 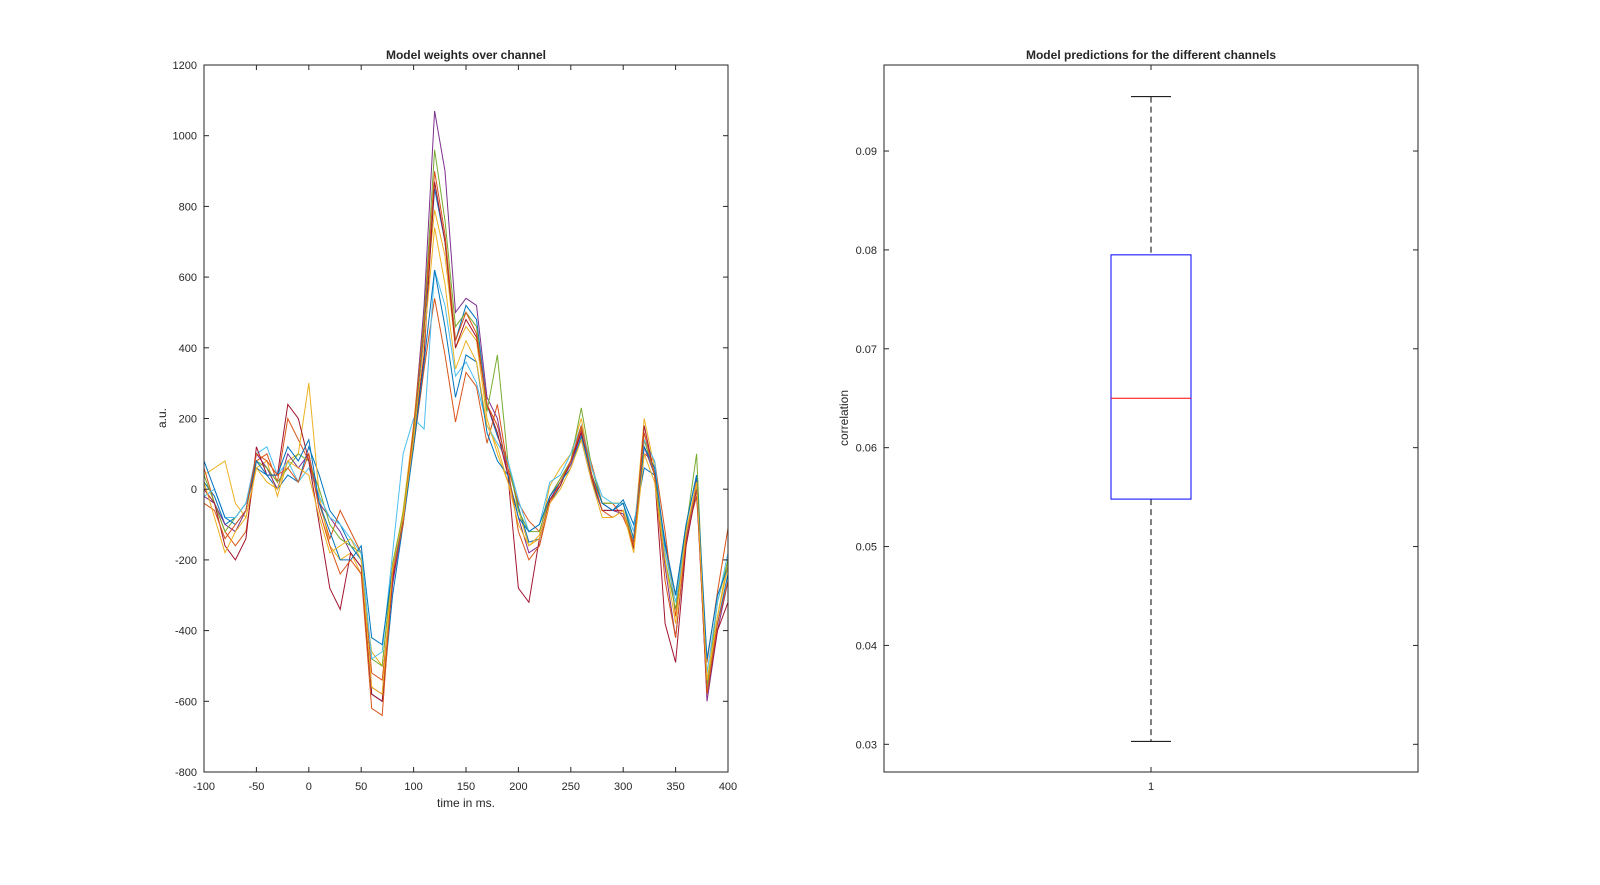 I want to click on weights-series-line, so click(x=466, y=464).